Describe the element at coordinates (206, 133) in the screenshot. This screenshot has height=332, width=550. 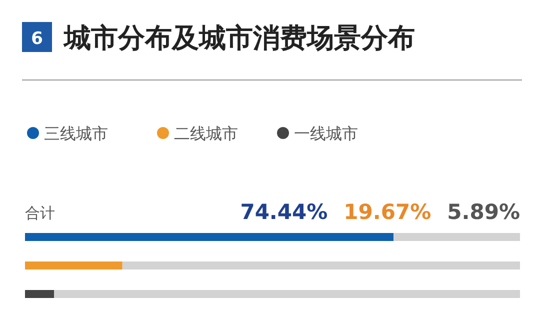
I see `legend-label: 二线城市` at that location.